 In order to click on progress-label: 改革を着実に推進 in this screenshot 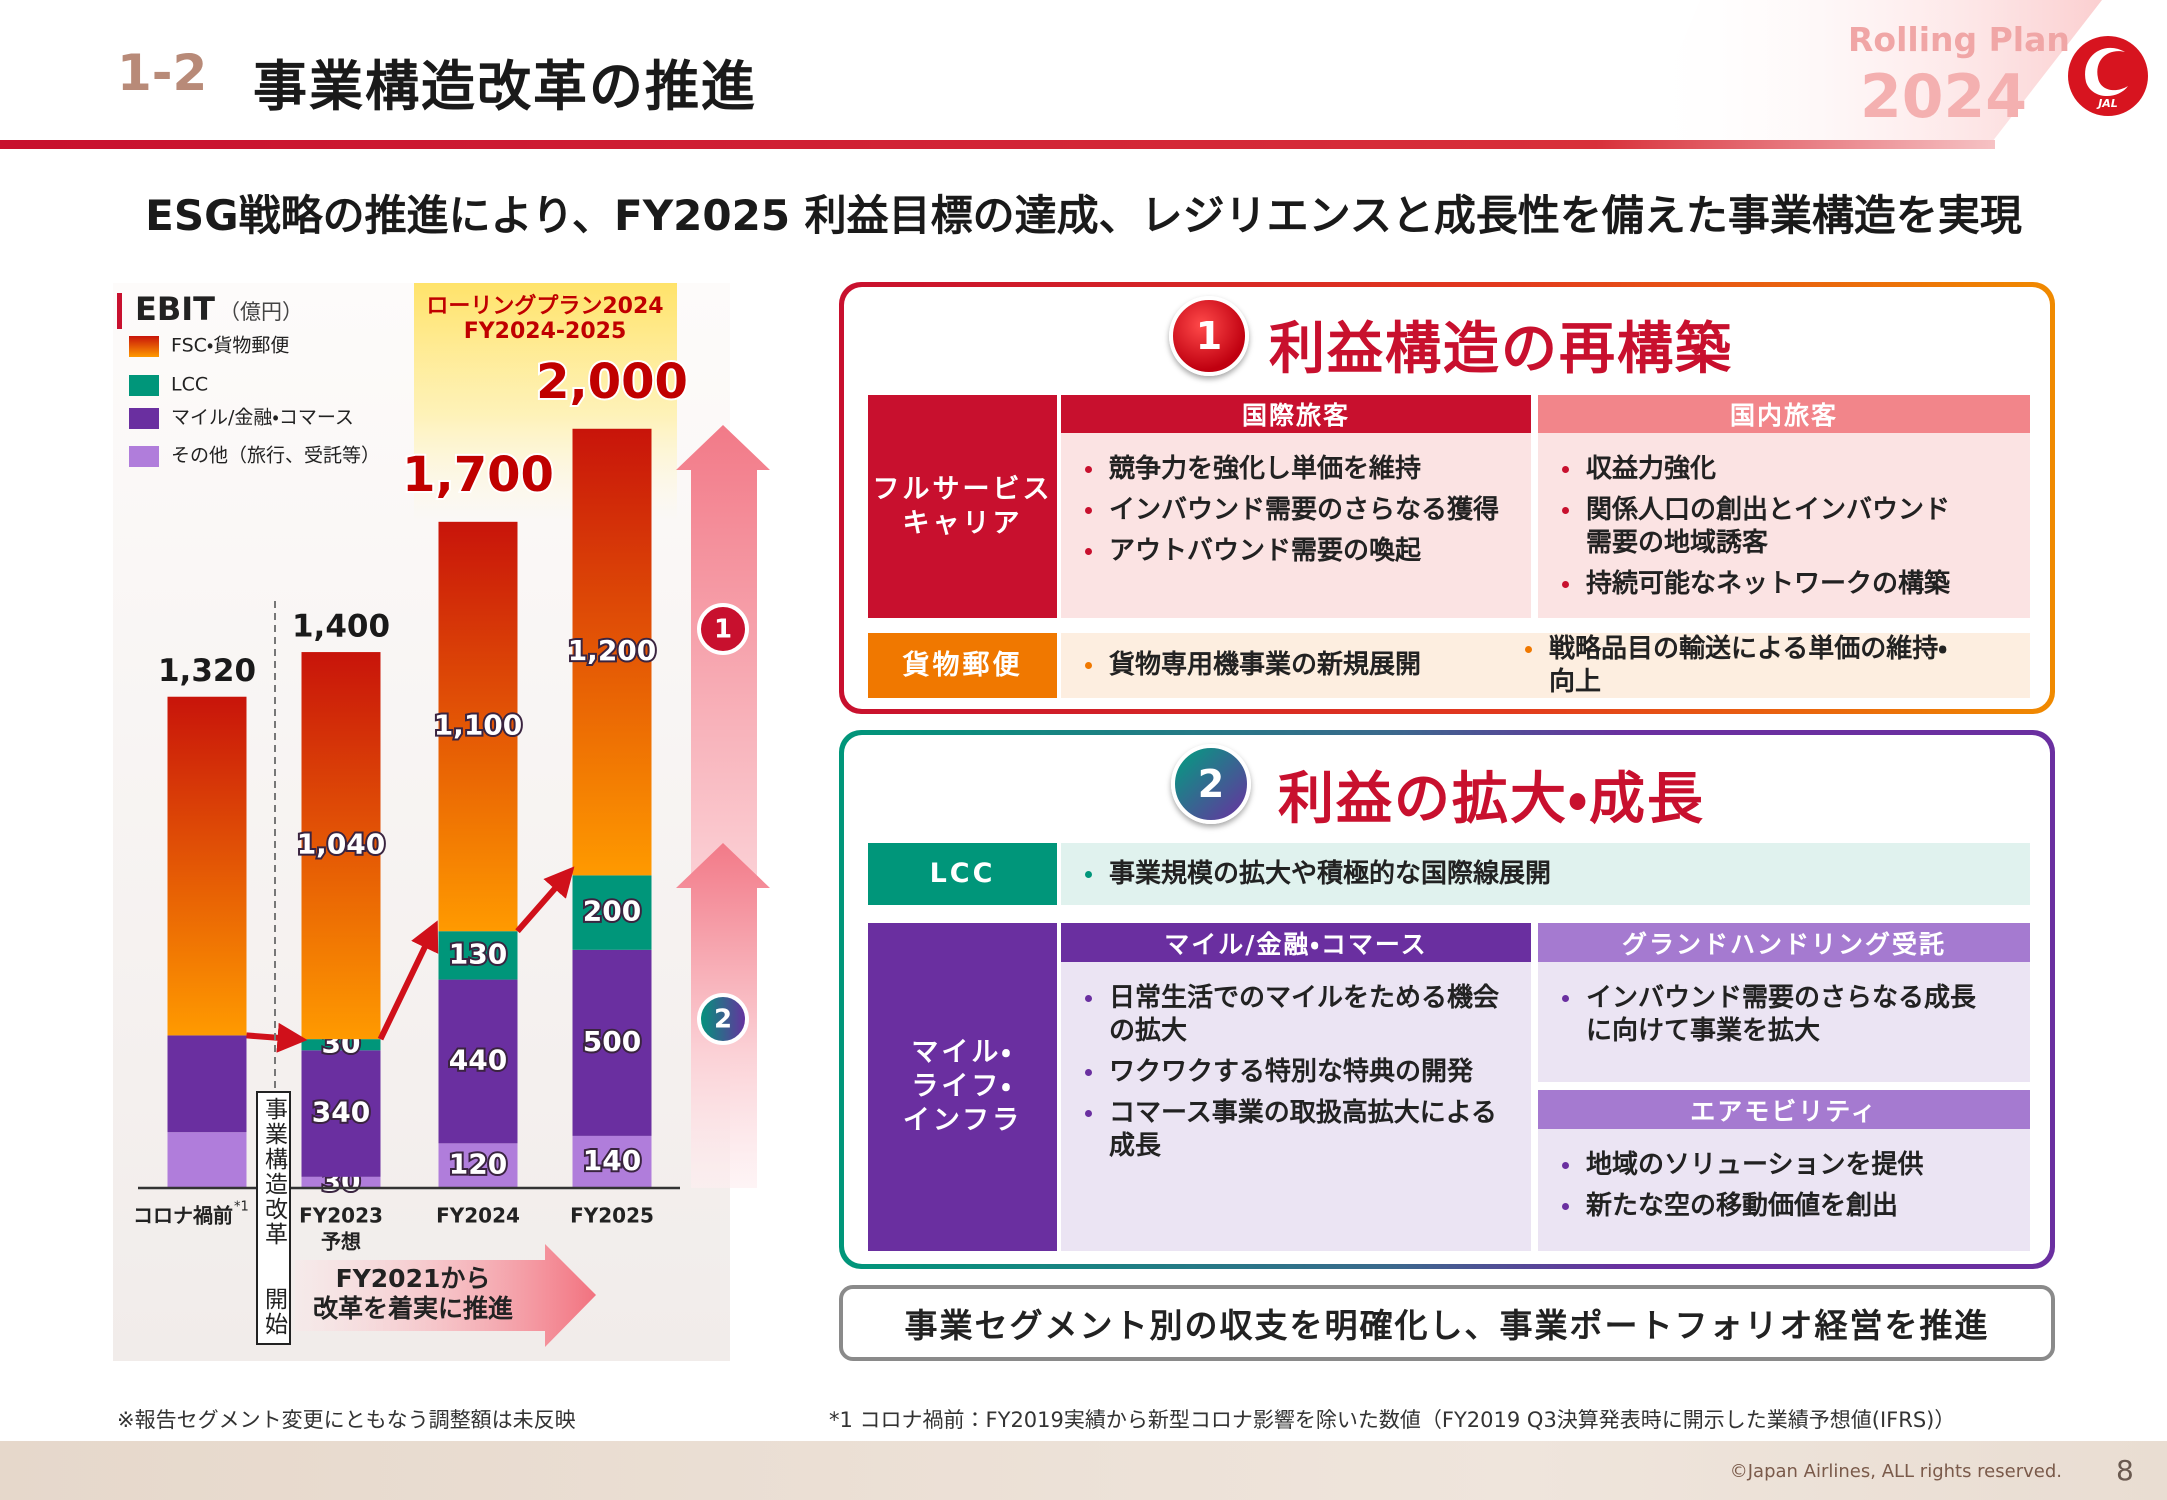, I will do `click(413, 1308)`.